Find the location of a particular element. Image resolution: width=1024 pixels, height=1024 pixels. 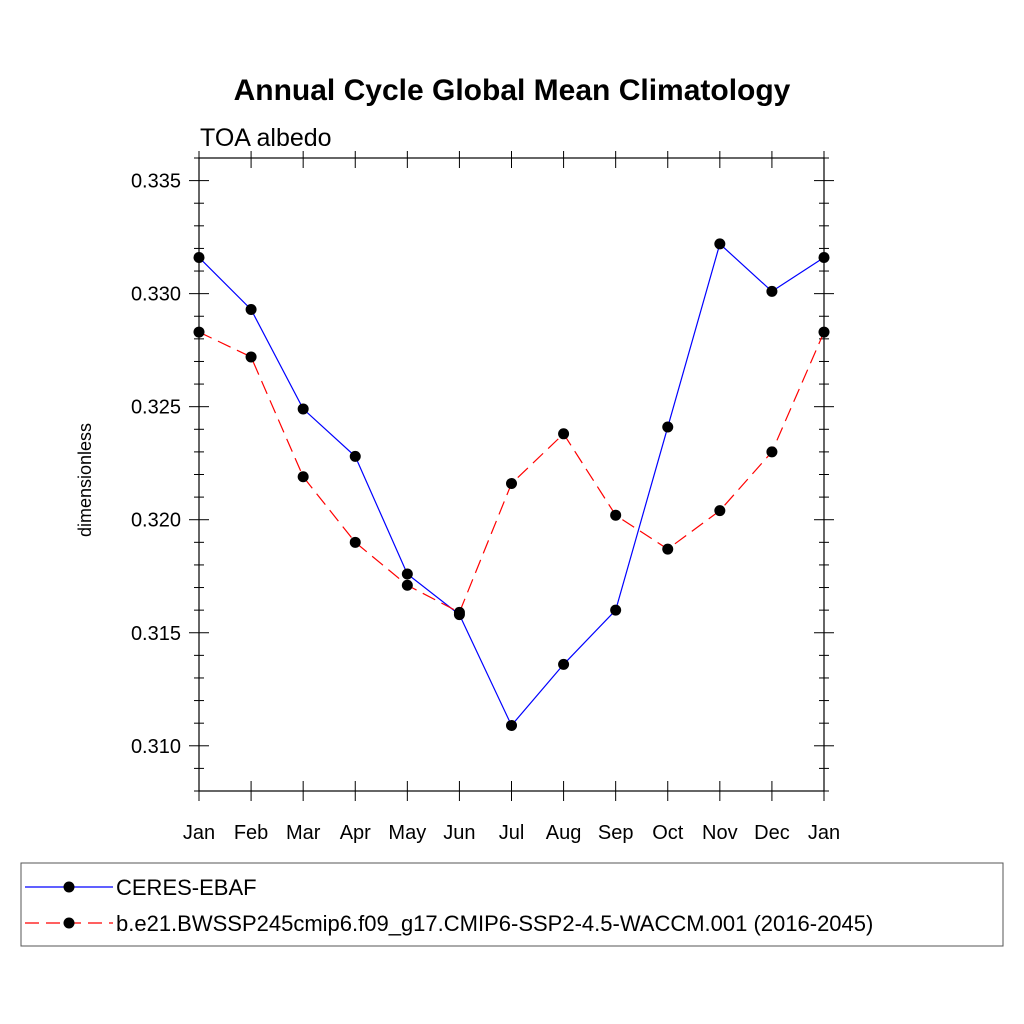

x-tick-label: Nov is located at coordinates (720, 833).